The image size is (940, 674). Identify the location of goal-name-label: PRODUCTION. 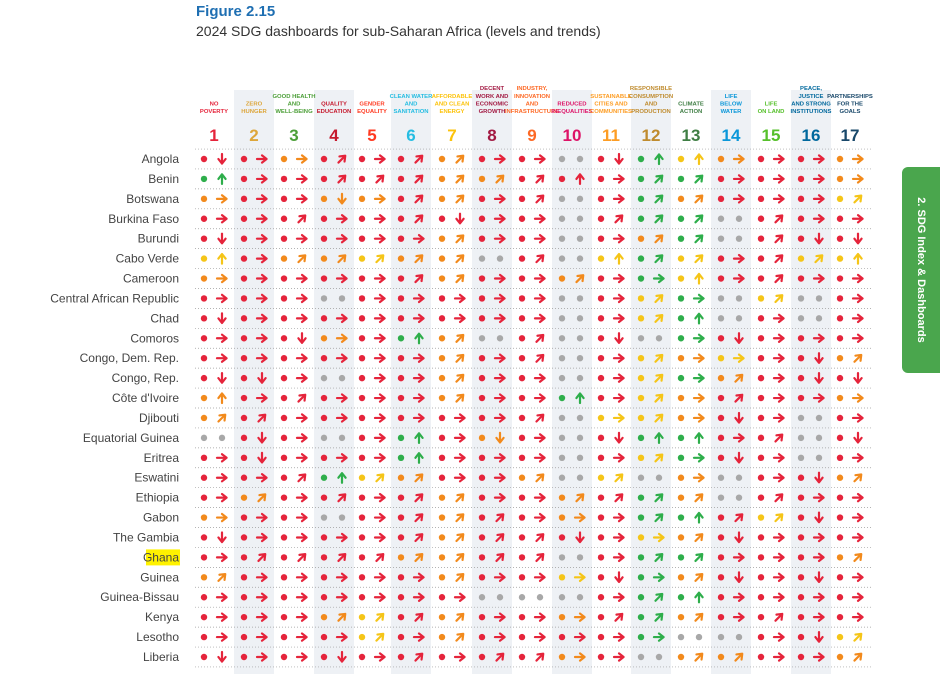
(651, 112).